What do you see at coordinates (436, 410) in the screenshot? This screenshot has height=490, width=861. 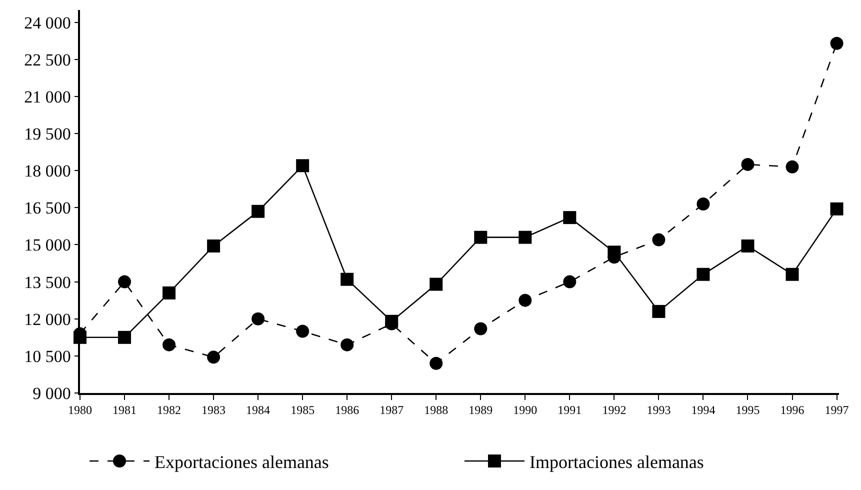 I see `x-tick-label: 1988` at bounding box center [436, 410].